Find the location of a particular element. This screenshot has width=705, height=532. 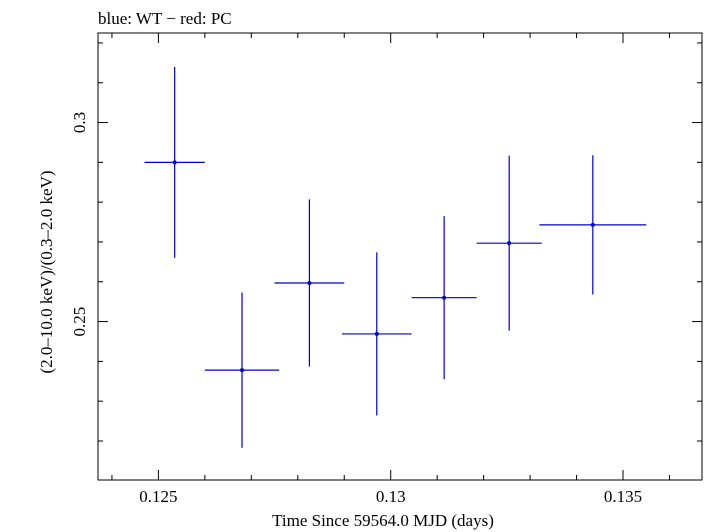

x-tick-labels: 0.125 0.13 0.135 is located at coordinates (390, 496).